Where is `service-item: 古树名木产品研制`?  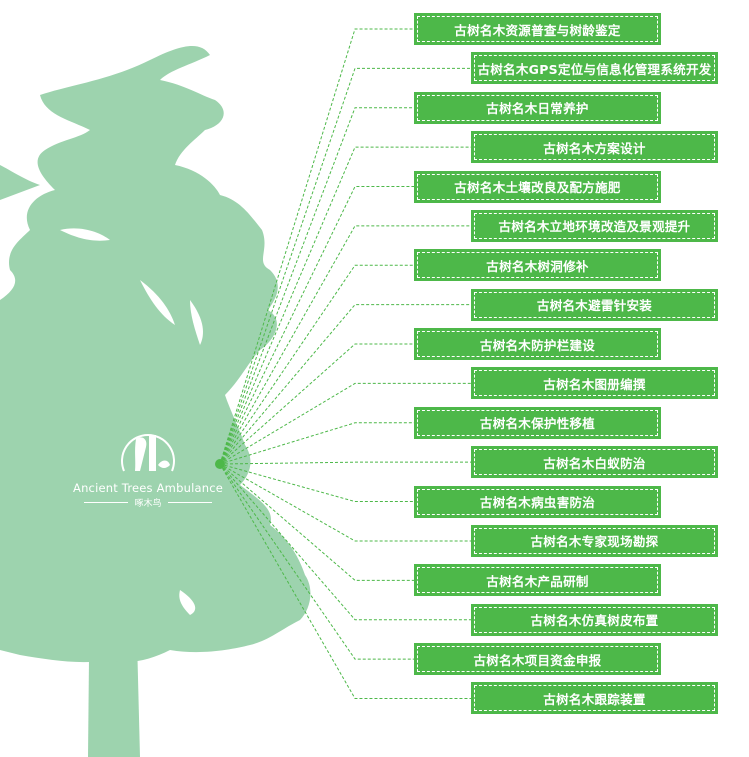 service-item: 古树名木产品研制 is located at coordinates (537, 580).